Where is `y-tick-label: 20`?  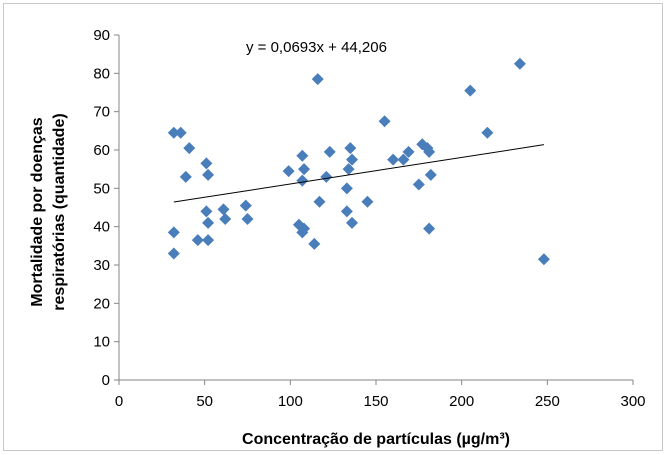
y-tick-label: 20 is located at coordinates (101, 303).